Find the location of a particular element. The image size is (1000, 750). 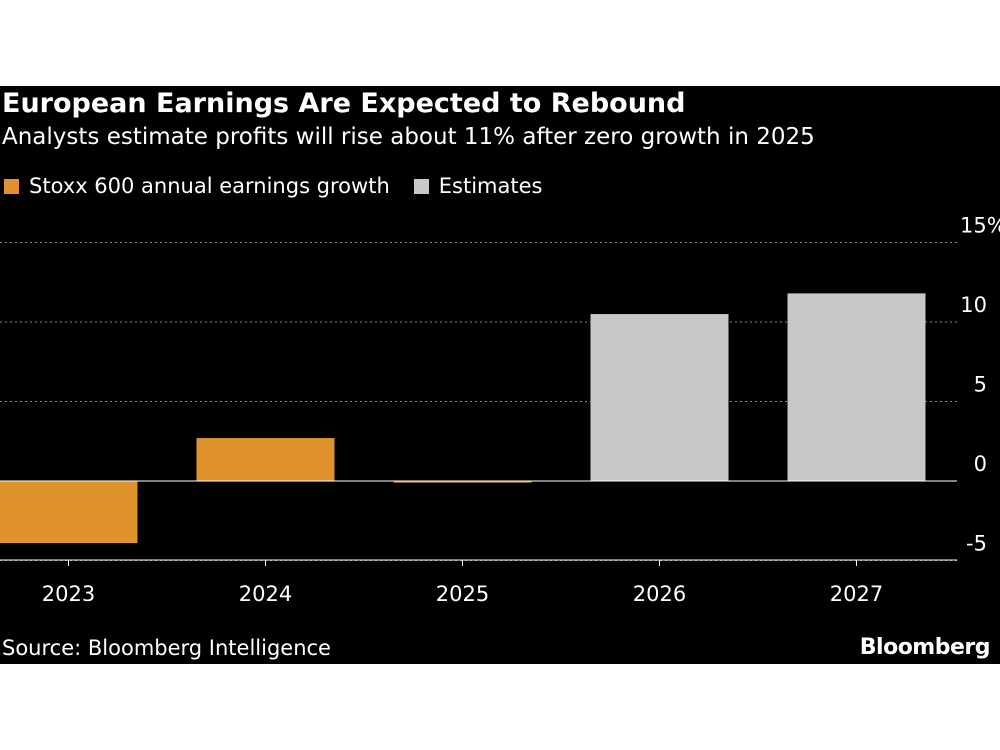

legend-label-actual: Stoxx 600 annual earnings growth is located at coordinates (209, 186).